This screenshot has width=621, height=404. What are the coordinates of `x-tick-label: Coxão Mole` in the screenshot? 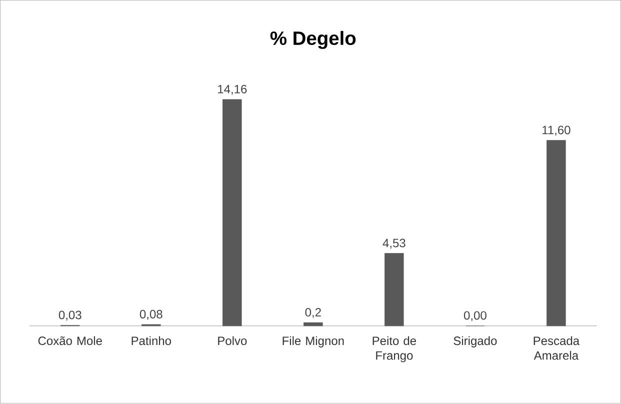 It's located at (70, 341).